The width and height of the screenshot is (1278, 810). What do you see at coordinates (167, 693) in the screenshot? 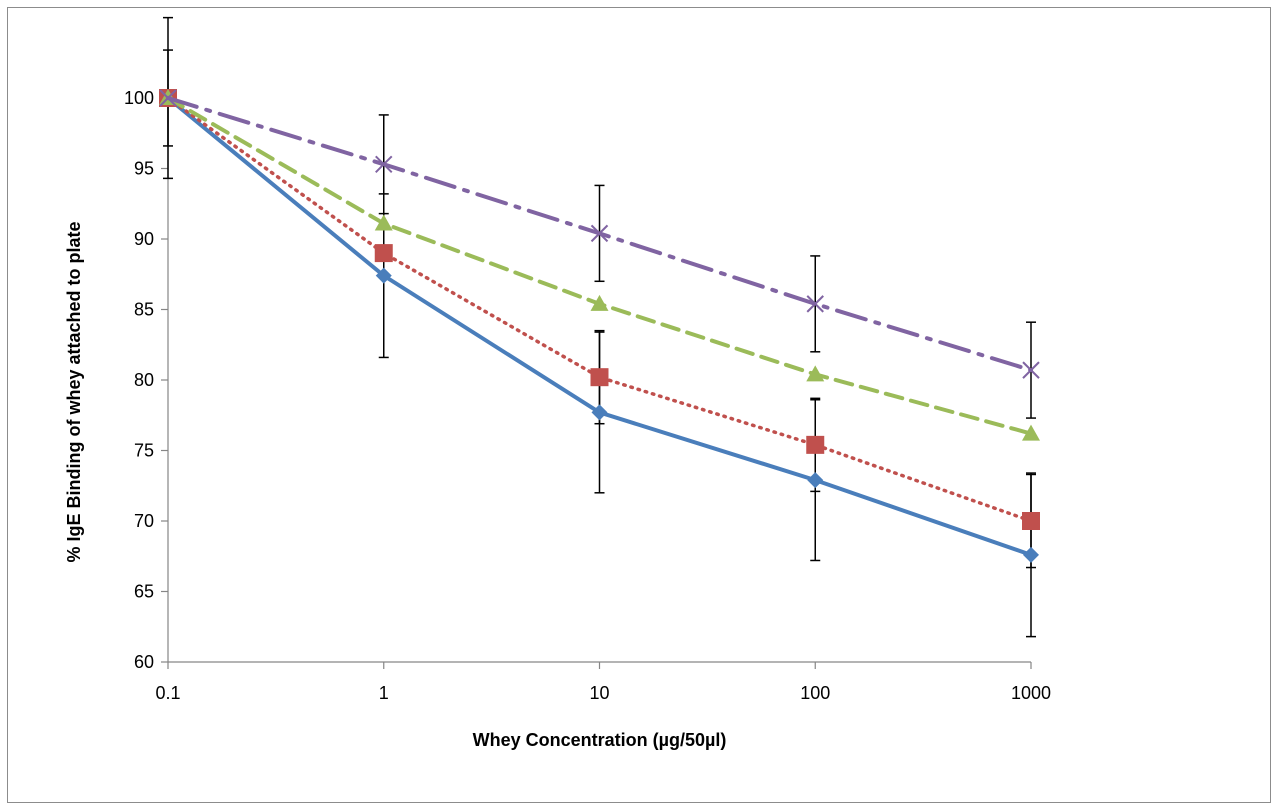
I see `x-tick-label: 0.1` at bounding box center [167, 693].